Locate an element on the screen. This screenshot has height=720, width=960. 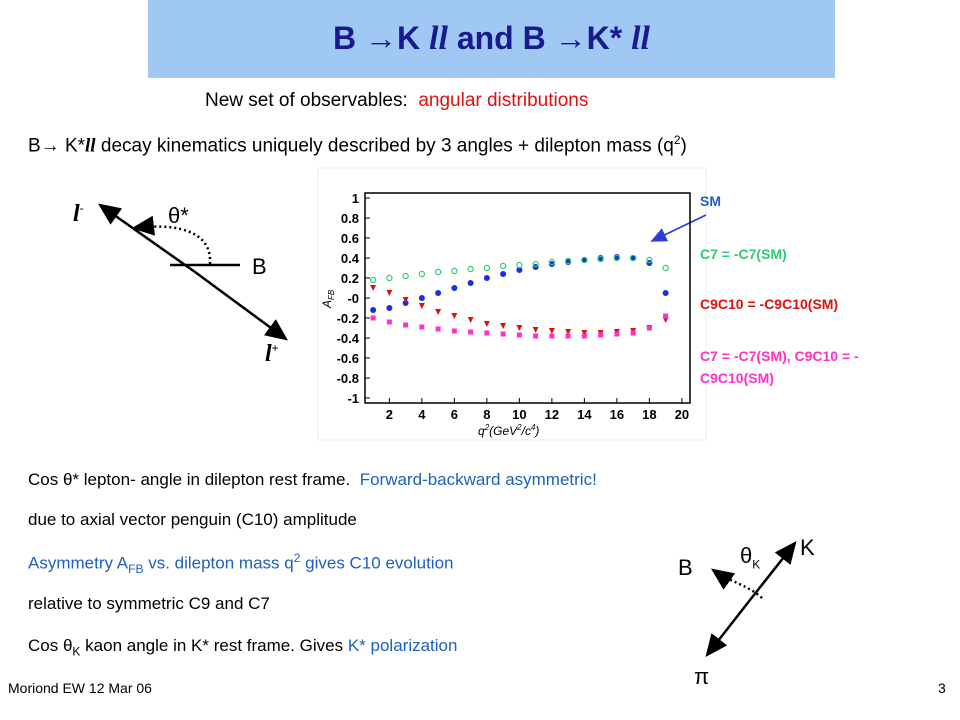
y-tick-label: 0.8 is located at coordinates (350, 218).